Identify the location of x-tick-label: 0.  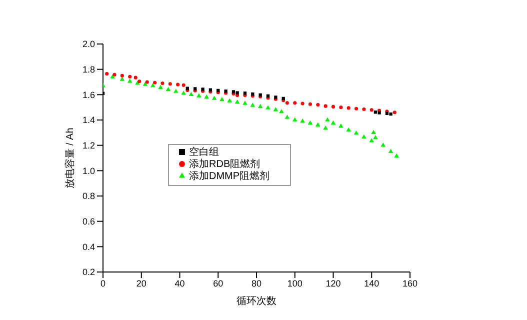
(103, 283).